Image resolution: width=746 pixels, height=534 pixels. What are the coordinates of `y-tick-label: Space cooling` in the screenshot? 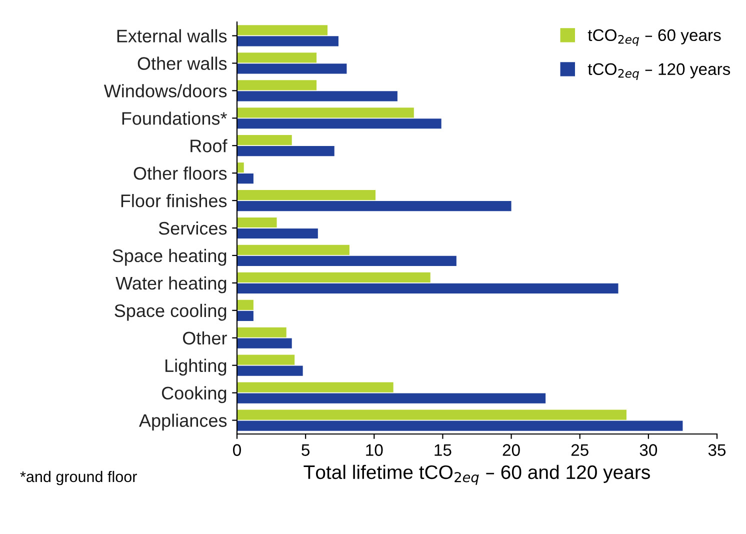 It's located at (170, 312).